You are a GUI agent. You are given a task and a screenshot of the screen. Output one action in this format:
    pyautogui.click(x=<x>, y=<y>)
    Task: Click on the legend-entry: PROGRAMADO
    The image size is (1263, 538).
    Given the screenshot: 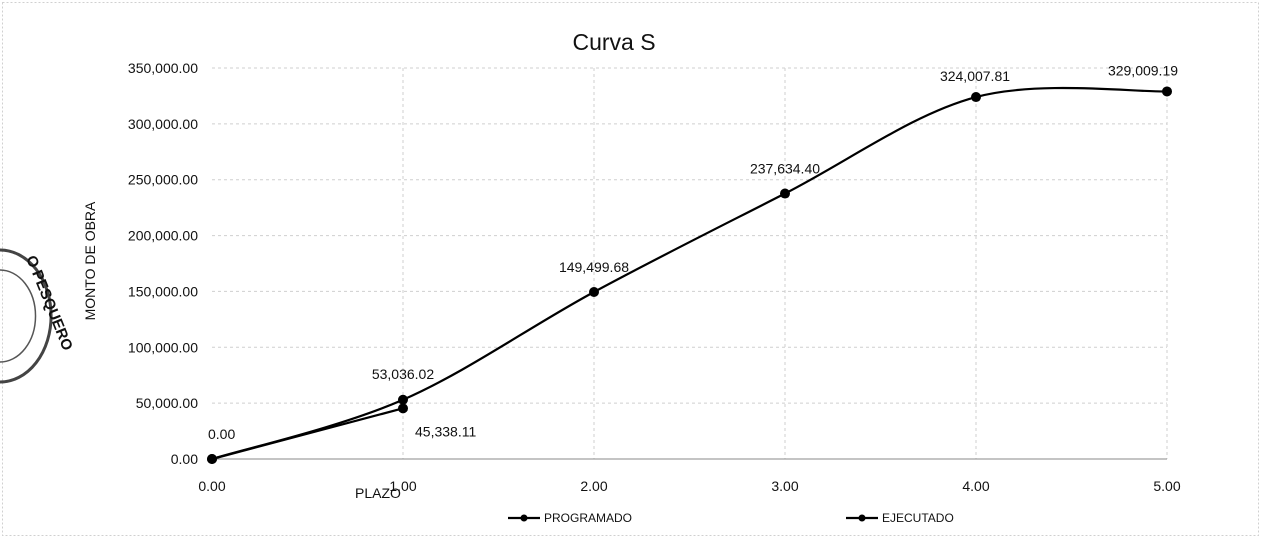 What is the action you would take?
    pyautogui.click(x=588, y=518)
    